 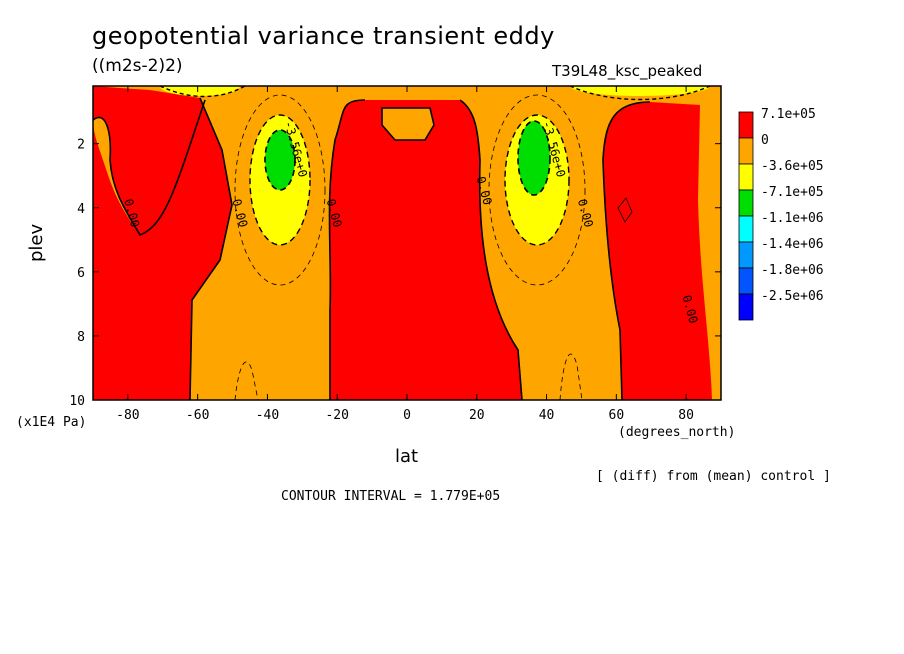 What do you see at coordinates (425, 250) in the screenshot?
I see `red-region-center` at bounding box center [425, 250].